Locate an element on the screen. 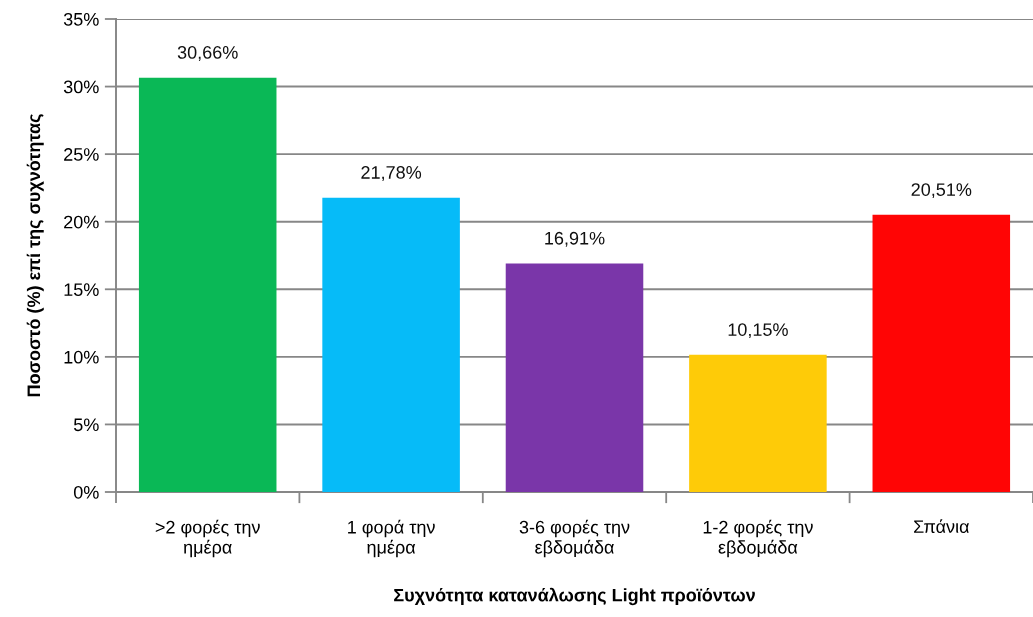  x-tick-label: 3-6 φορές την εβδομάδα is located at coordinates (574, 538).